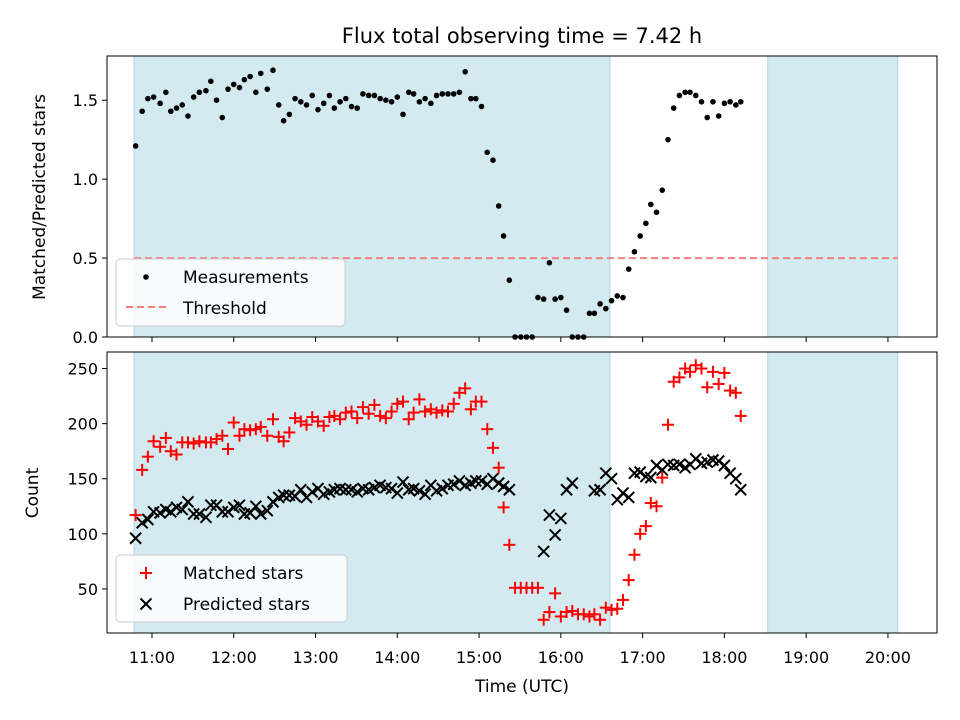 The width and height of the screenshot is (960, 720). Describe the element at coordinates (85, 337) in the screenshot. I see `y-tick-label: 0.0` at that location.